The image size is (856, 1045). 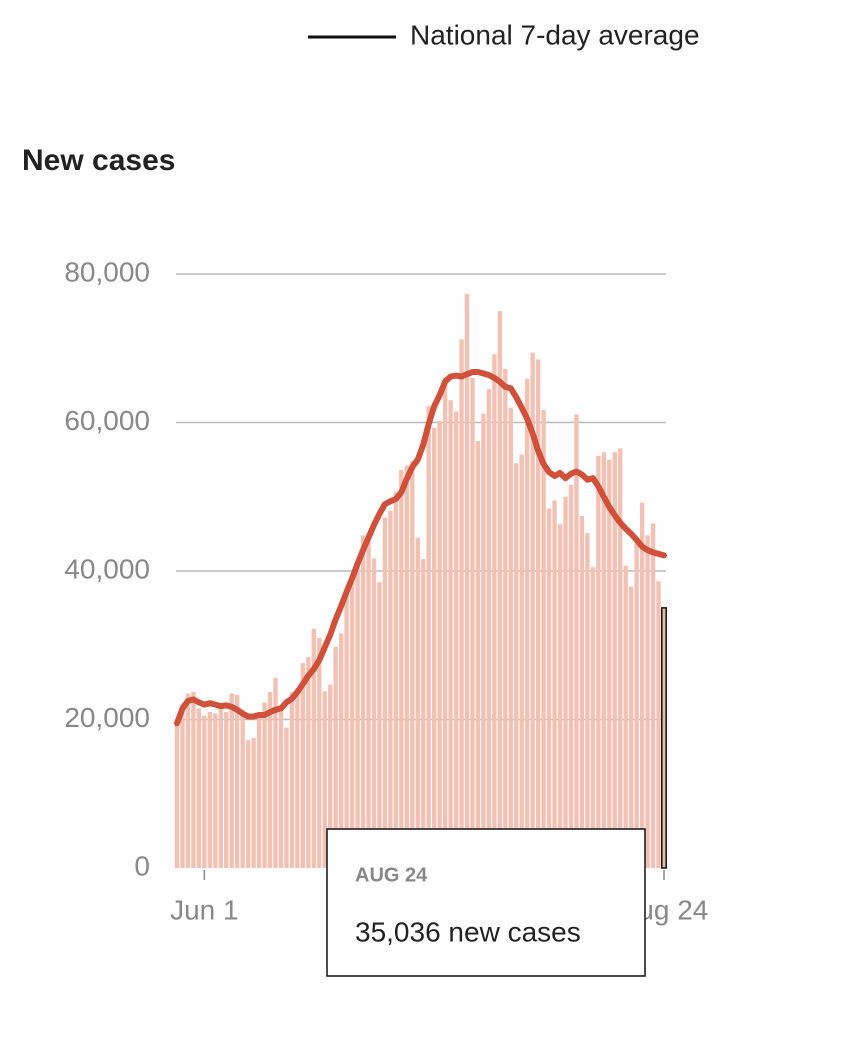 What do you see at coordinates (204, 909) in the screenshot?
I see `x-tick-label: Jun 1` at bounding box center [204, 909].